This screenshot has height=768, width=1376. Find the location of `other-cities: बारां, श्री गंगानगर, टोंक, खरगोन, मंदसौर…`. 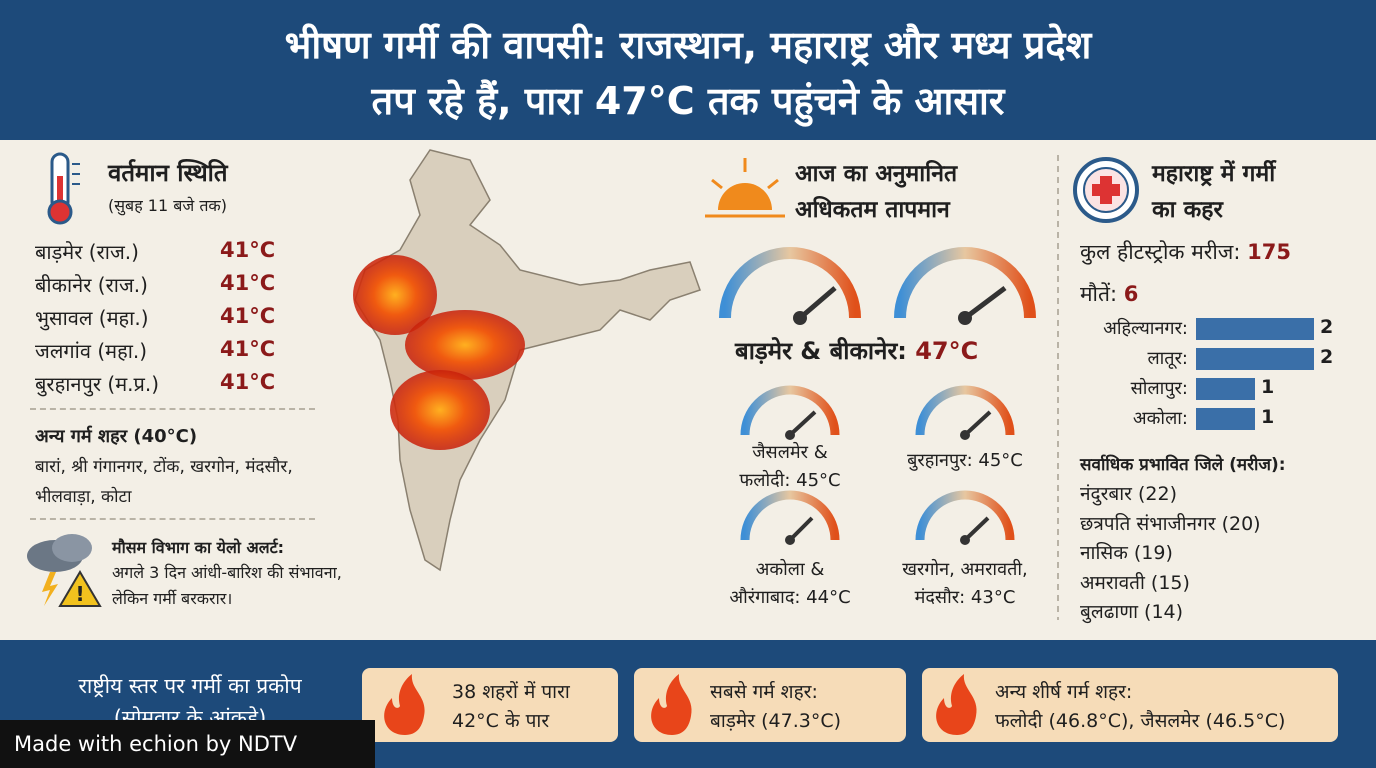

other-cities: बारां, श्री गंगानगर, टोंक, खरगोन, मंदसौर… is located at coordinates (164, 482).